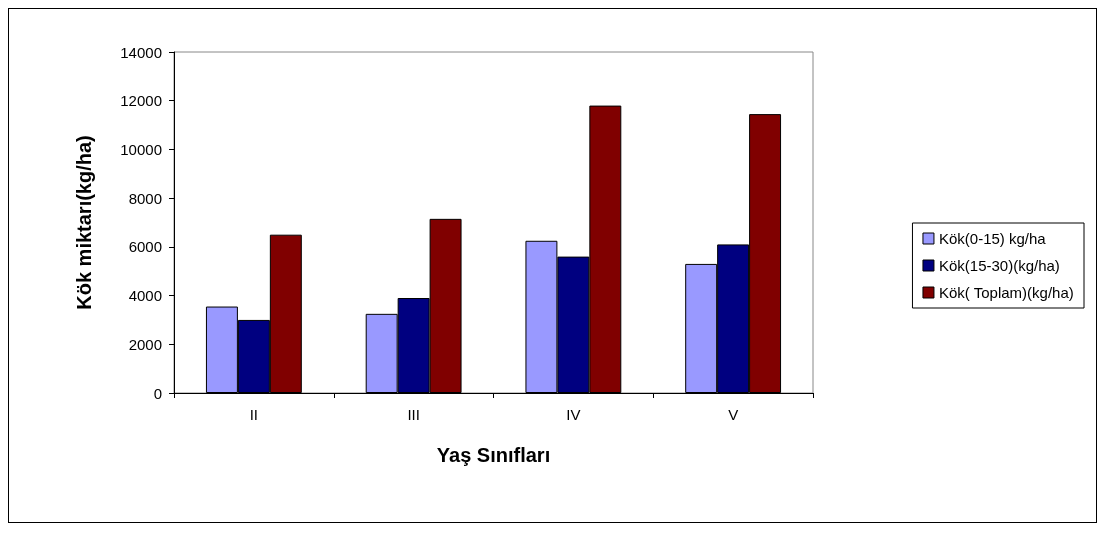 This screenshot has width=1107, height=533. What do you see at coordinates (254, 414) in the screenshot?
I see `x-tick-label: II` at bounding box center [254, 414].